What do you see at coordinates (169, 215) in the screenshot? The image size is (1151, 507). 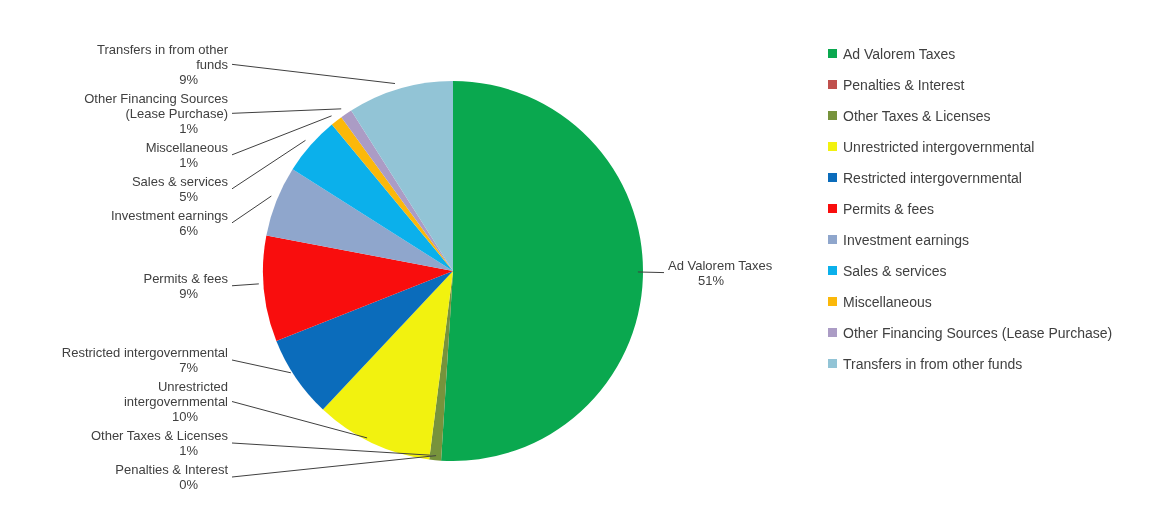 I see `slice-label: Investment earnings` at bounding box center [169, 215].